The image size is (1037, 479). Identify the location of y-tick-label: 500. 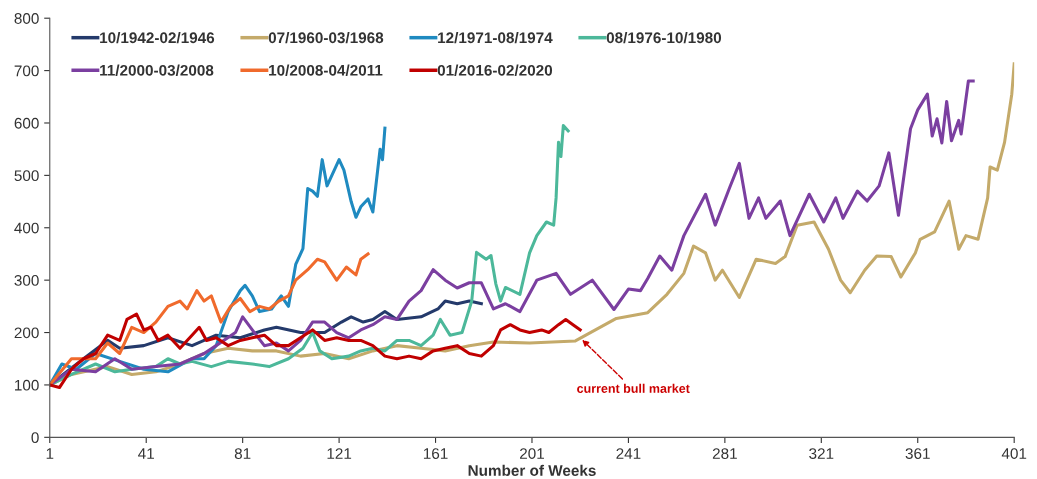
(26, 176).